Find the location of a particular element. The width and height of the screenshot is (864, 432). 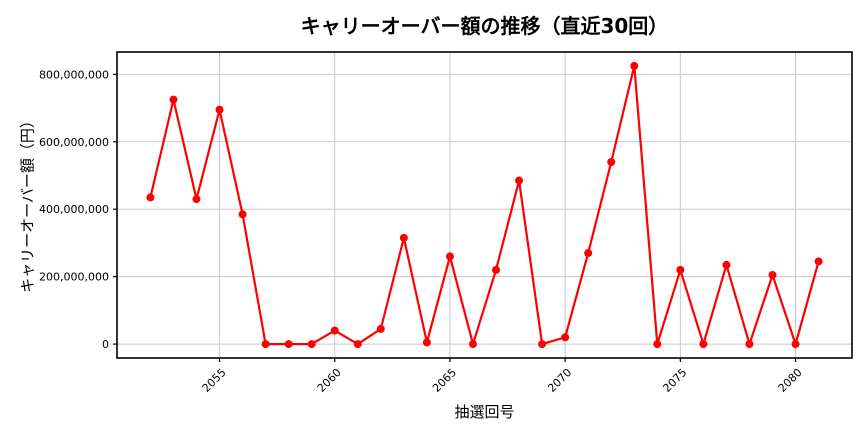

y-tick-label: 800,000,000 is located at coordinates (74, 74).